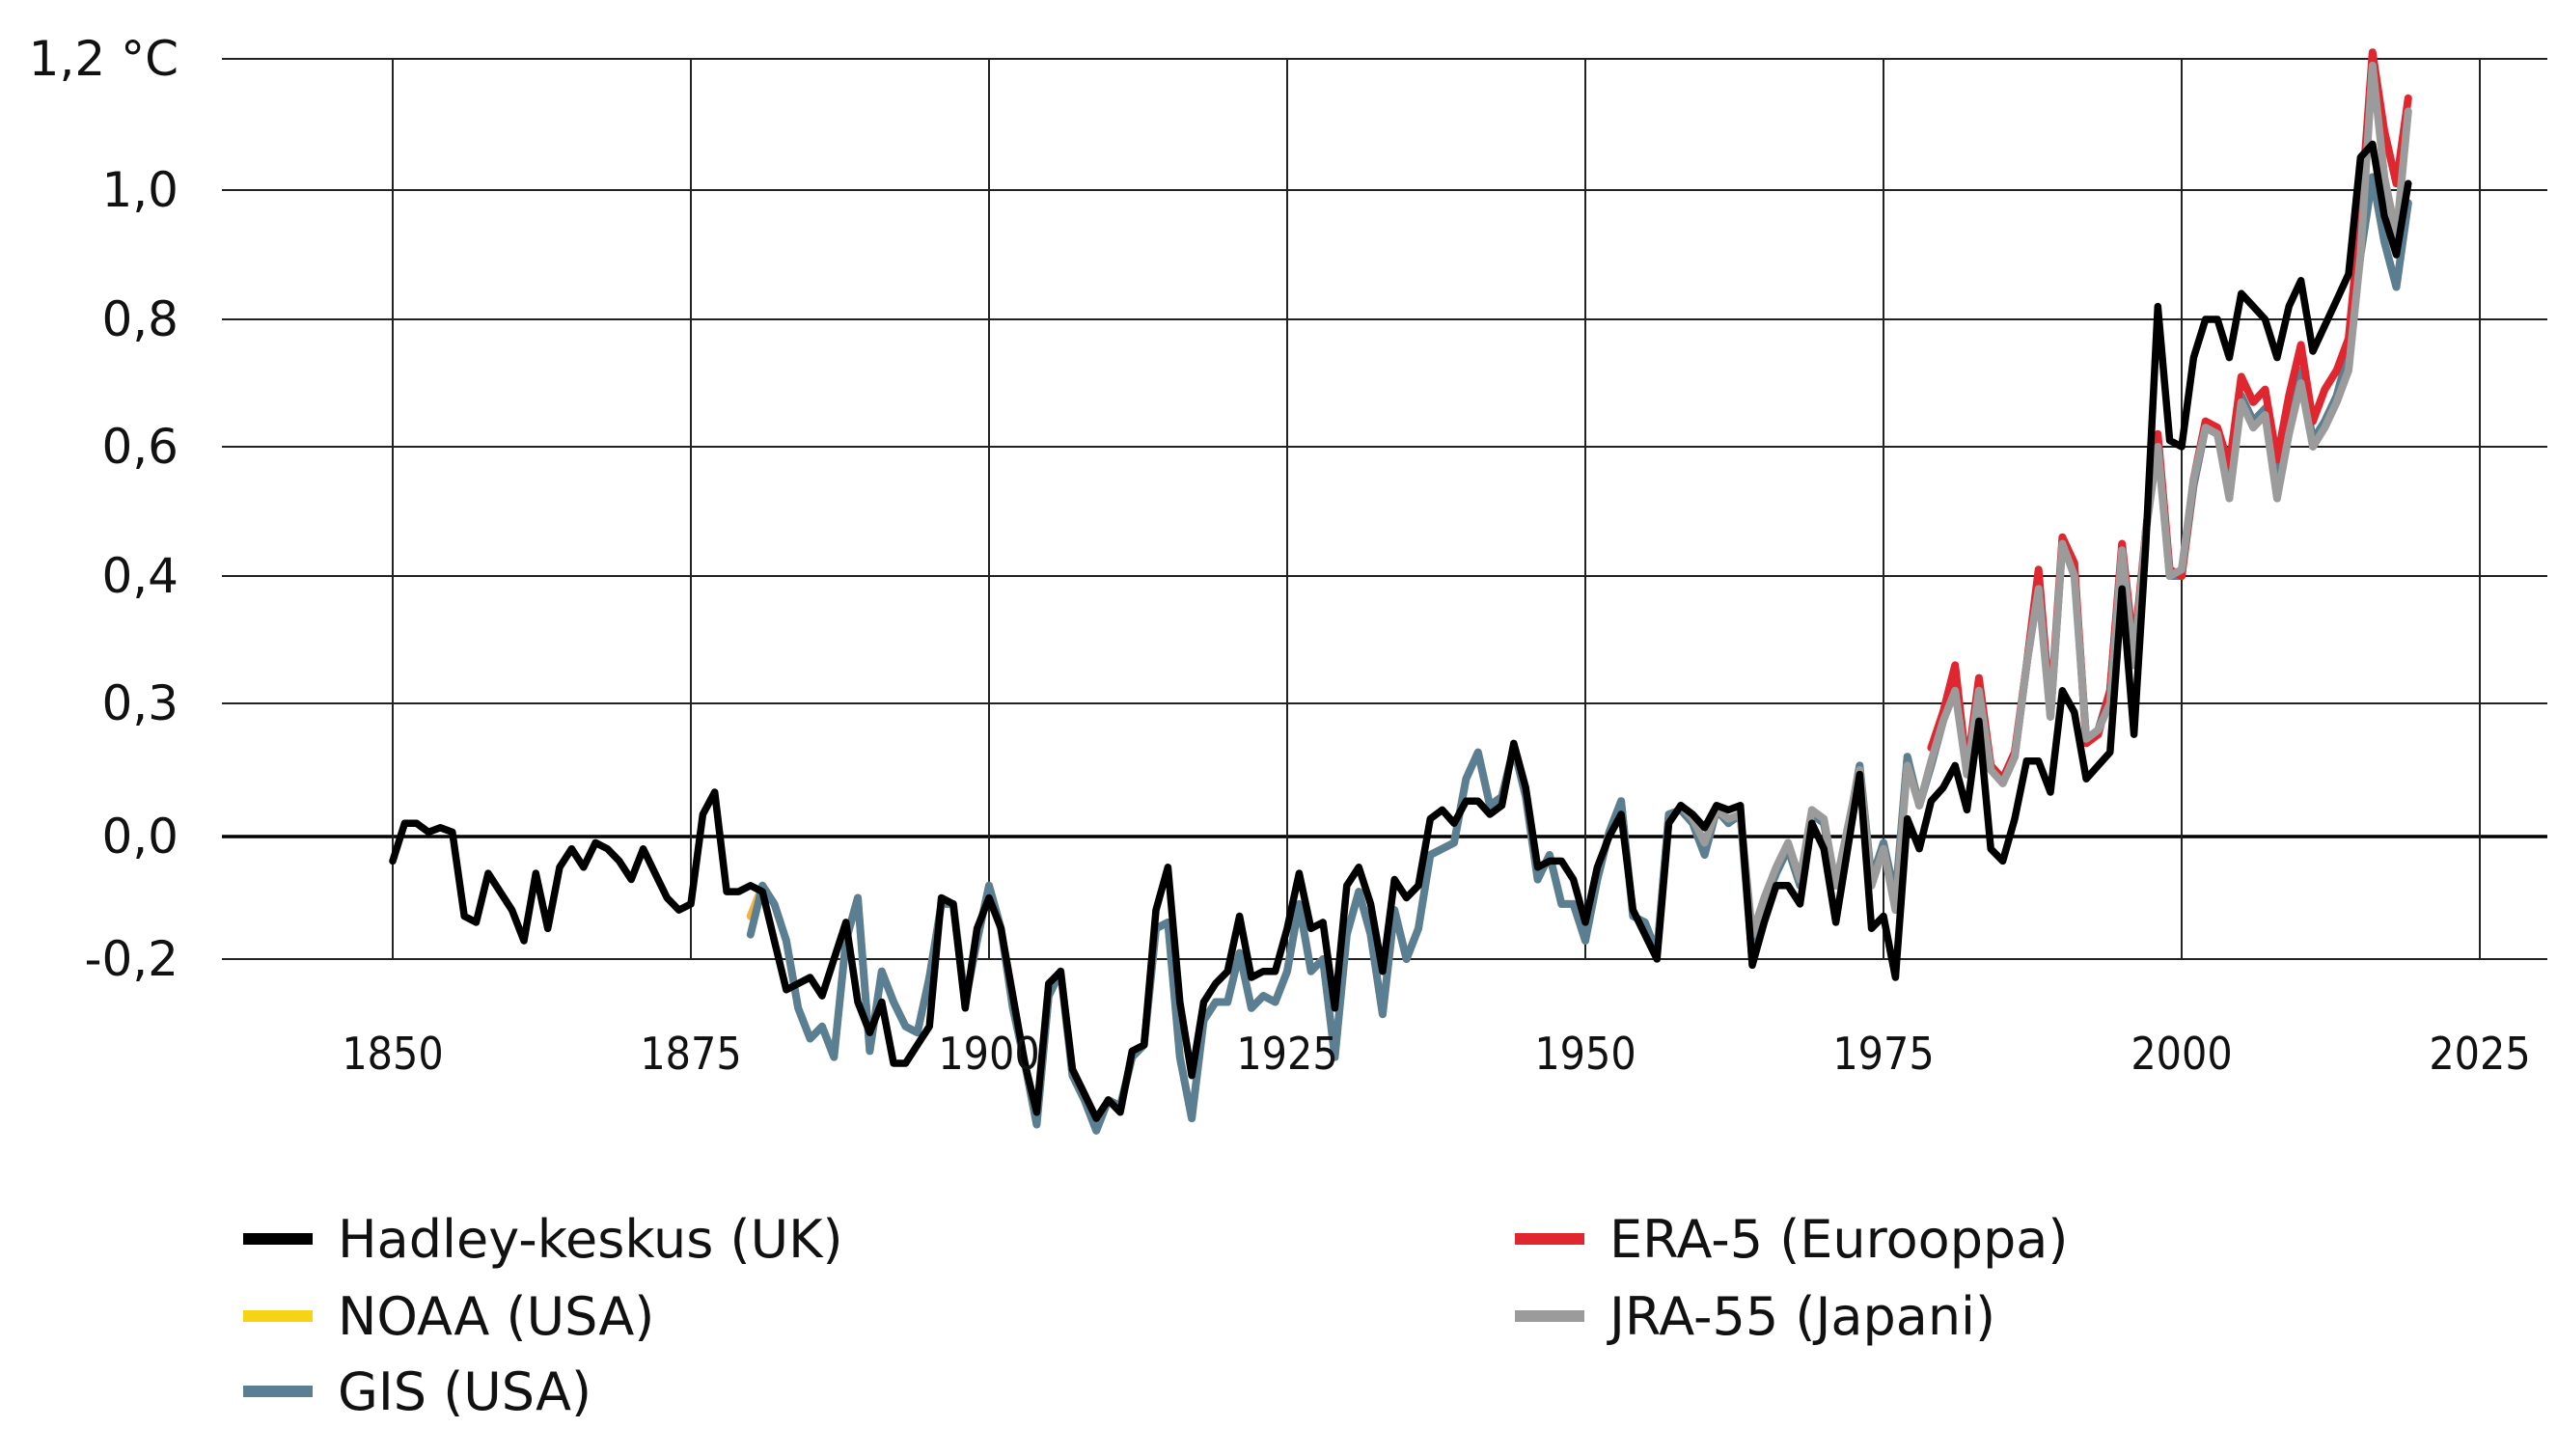 This screenshot has width=2557, height=1456. What do you see at coordinates (140, 703) in the screenshot?
I see `y-tick-label: 0,3` at bounding box center [140, 703].